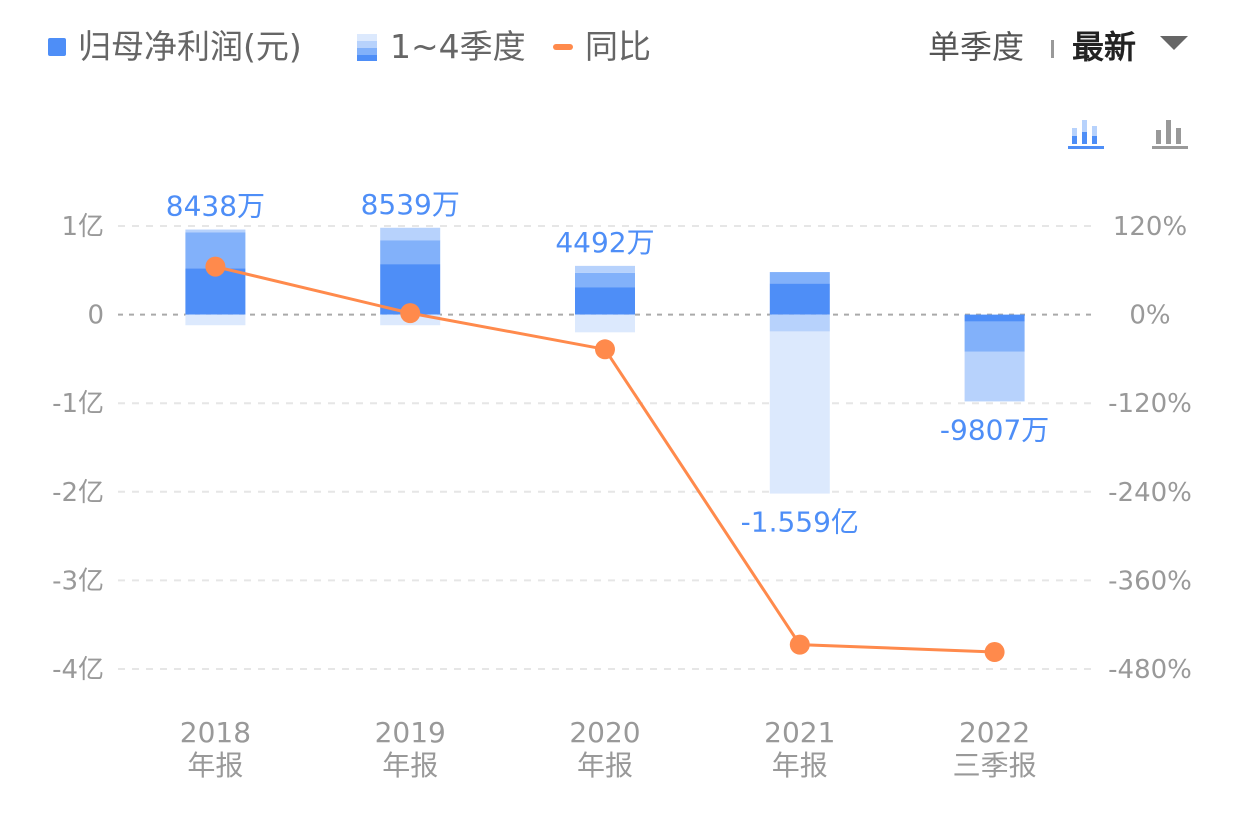  What do you see at coordinates (1150, 227) in the screenshot?
I see `right-tick-label: 120%` at bounding box center [1150, 227].